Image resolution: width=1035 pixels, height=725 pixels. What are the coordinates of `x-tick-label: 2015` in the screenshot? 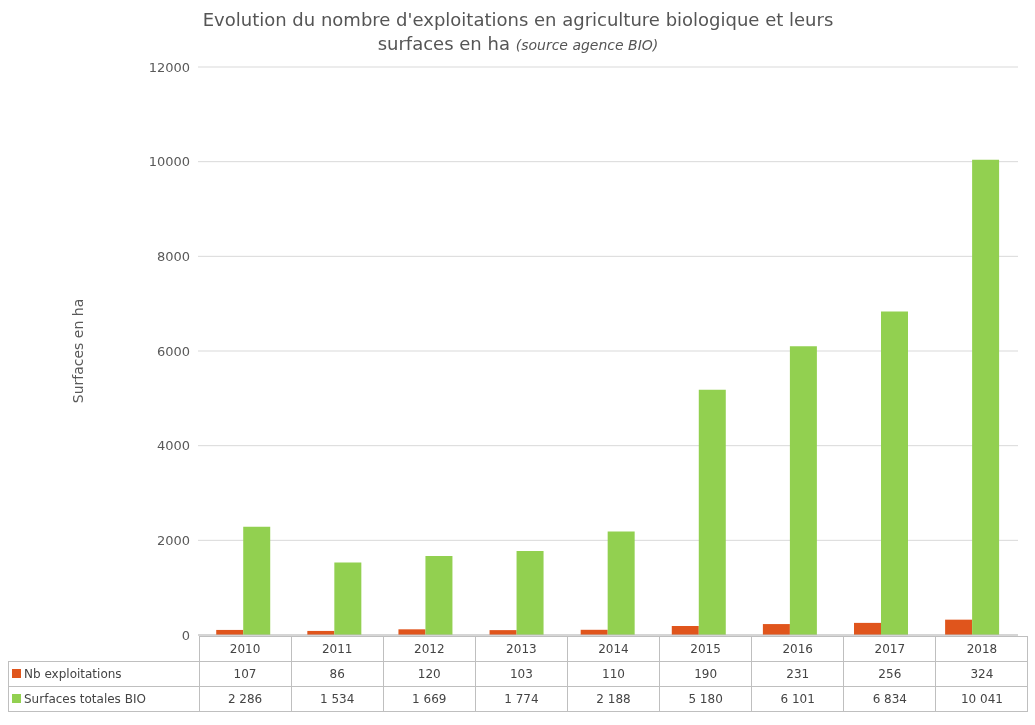 It's located at (705, 649).